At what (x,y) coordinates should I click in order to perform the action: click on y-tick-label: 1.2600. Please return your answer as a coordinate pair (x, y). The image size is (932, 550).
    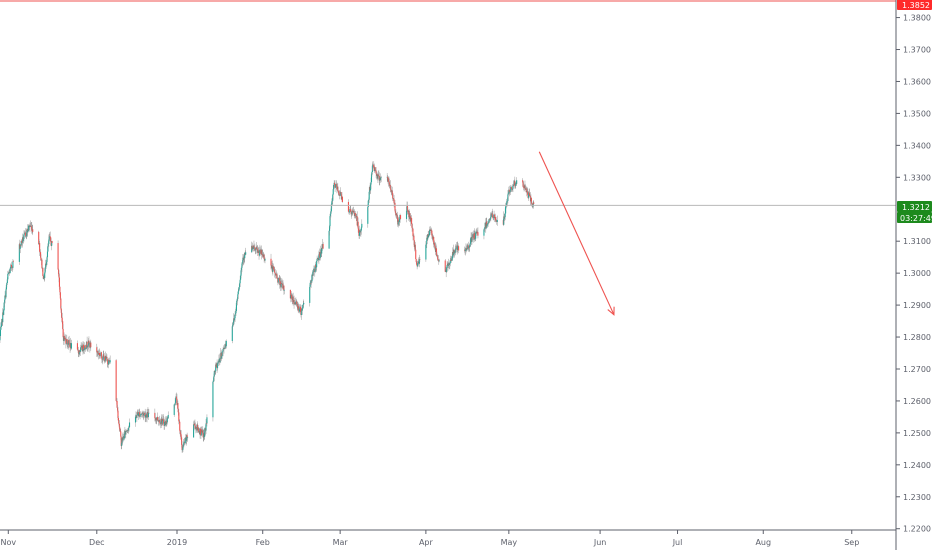
    Looking at the image, I should click on (917, 401).